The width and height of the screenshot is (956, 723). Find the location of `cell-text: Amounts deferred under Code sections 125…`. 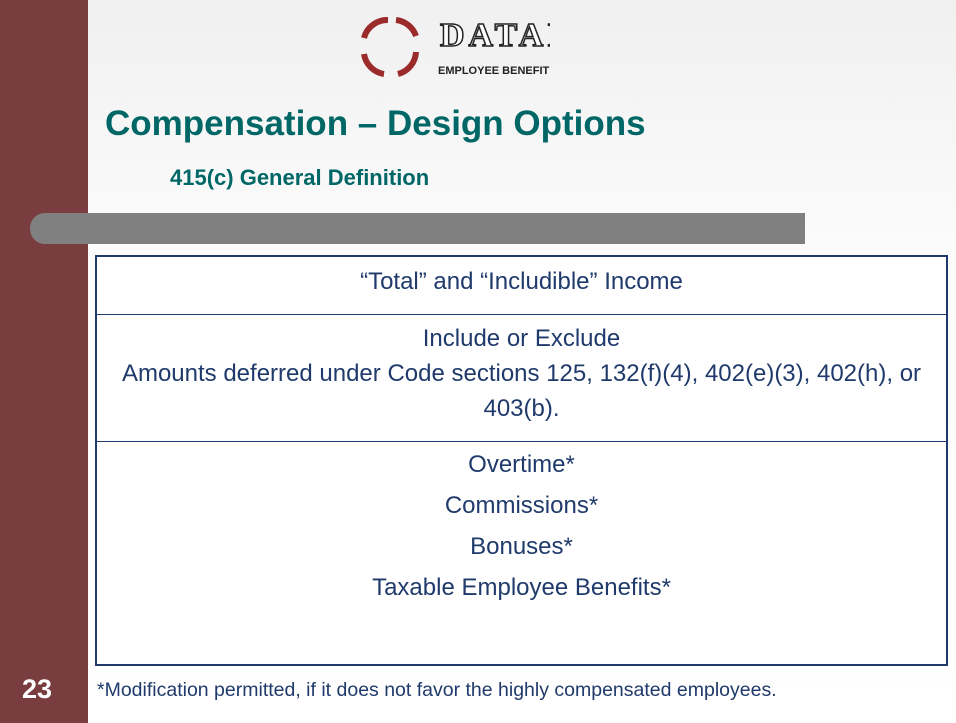

cell-text: Amounts deferred under Code sections 125… is located at coordinates (521, 391).